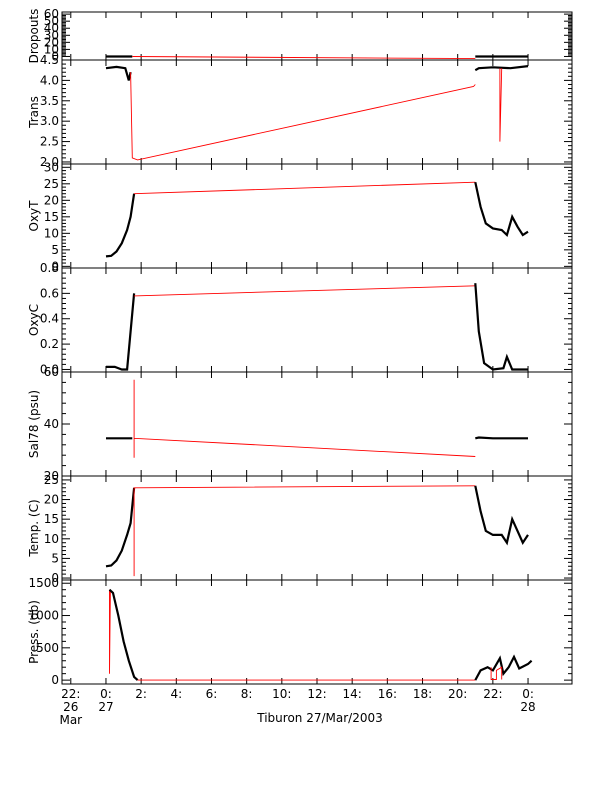 The height and width of the screenshot is (785, 612). Describe the element at coordinates (352, 694) in the screenshot. I see `x-tick-label: 14:` at that location.